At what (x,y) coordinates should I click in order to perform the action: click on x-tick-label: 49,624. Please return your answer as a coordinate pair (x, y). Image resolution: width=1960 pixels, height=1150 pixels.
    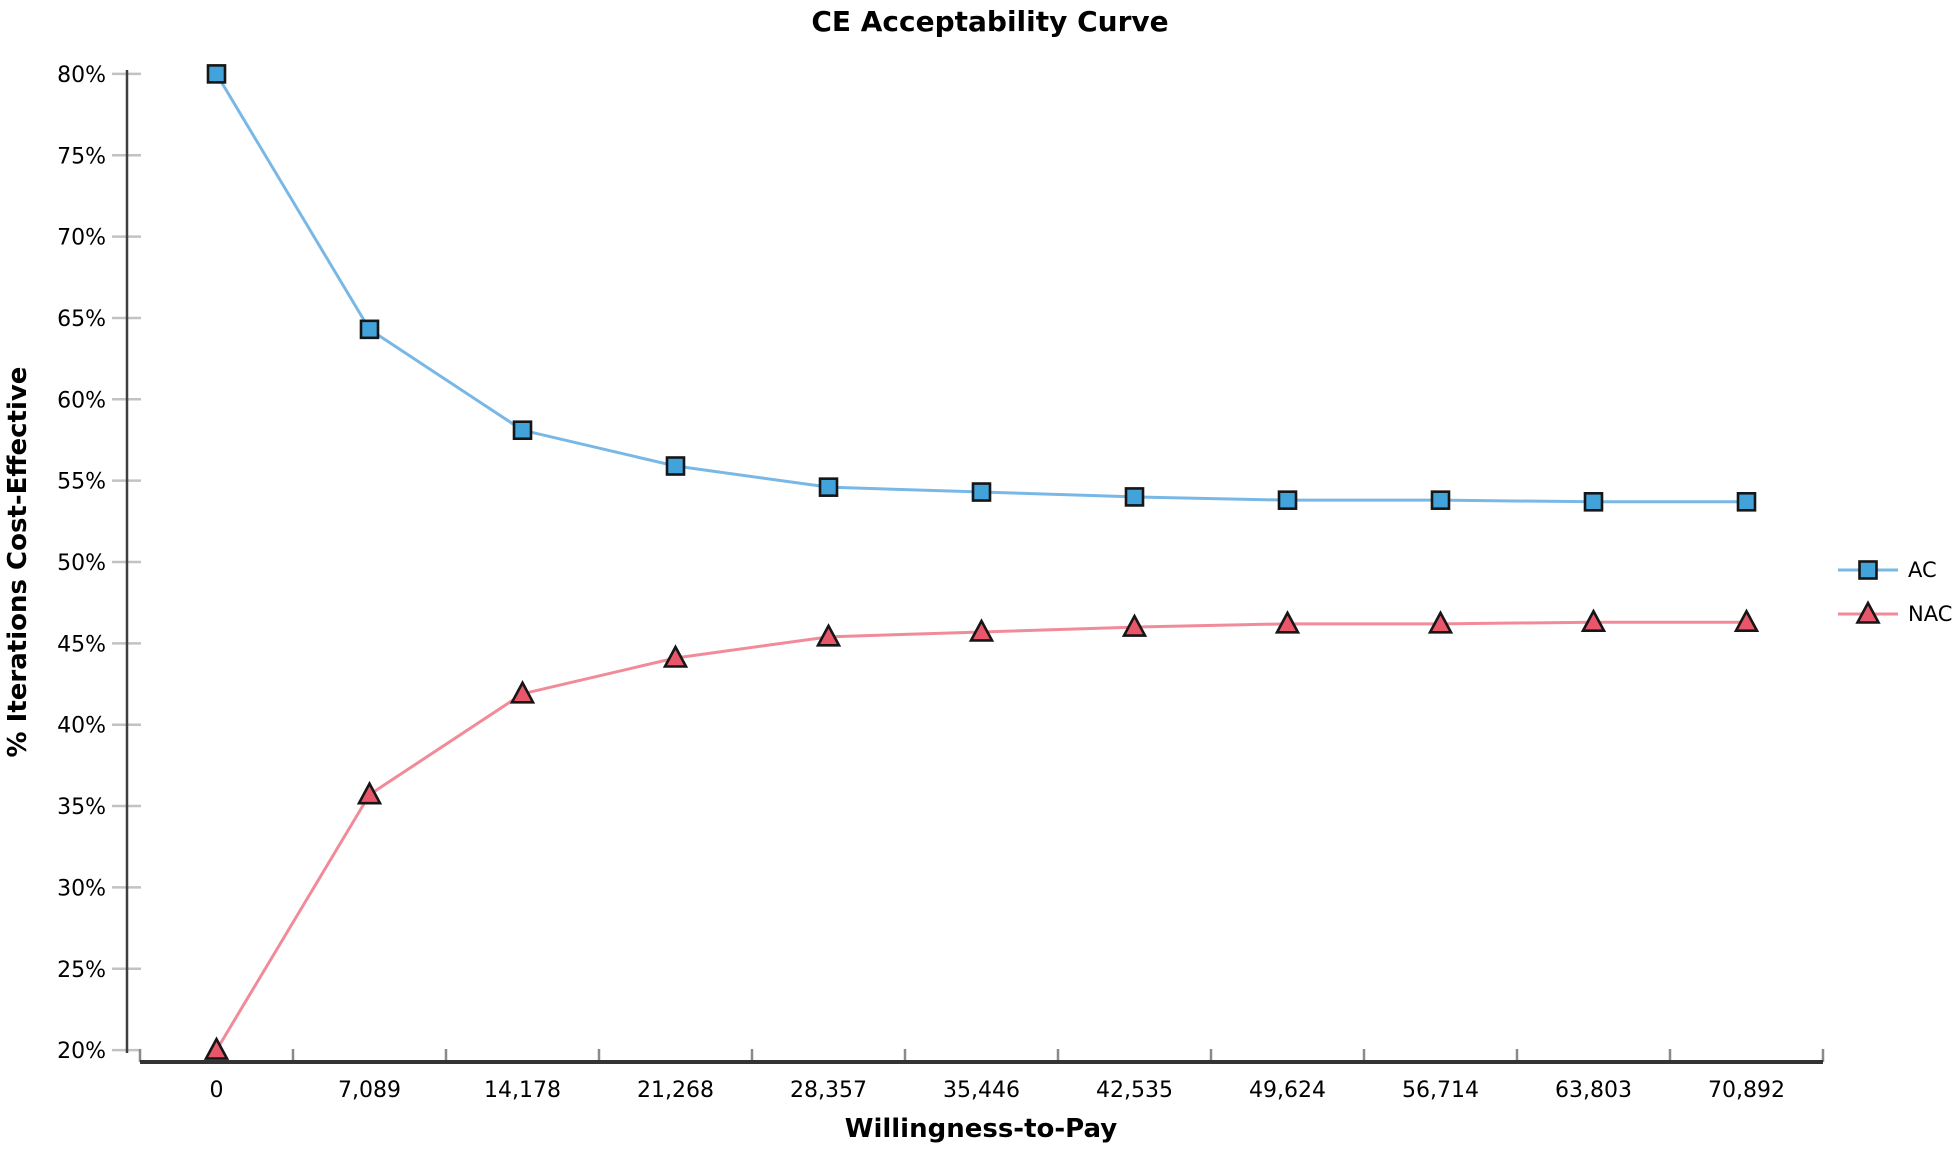
    Looking at the image, I should click on (1287, 1090).